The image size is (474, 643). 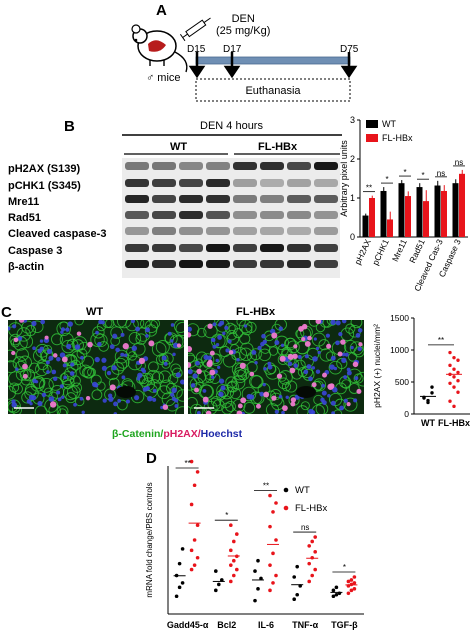 What do you see at coordinates (408, 216) in the screenshot?
I see `bar-chart-bar-flhbx` at bounding box center [408, 216].